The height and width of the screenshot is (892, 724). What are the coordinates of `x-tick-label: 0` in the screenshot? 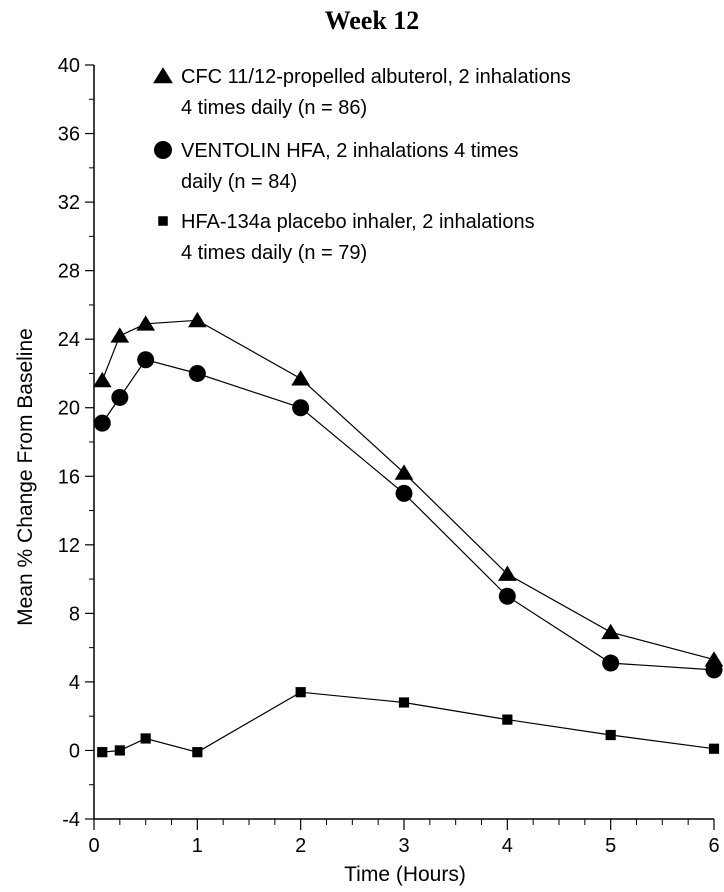 It's located at (93, 846).